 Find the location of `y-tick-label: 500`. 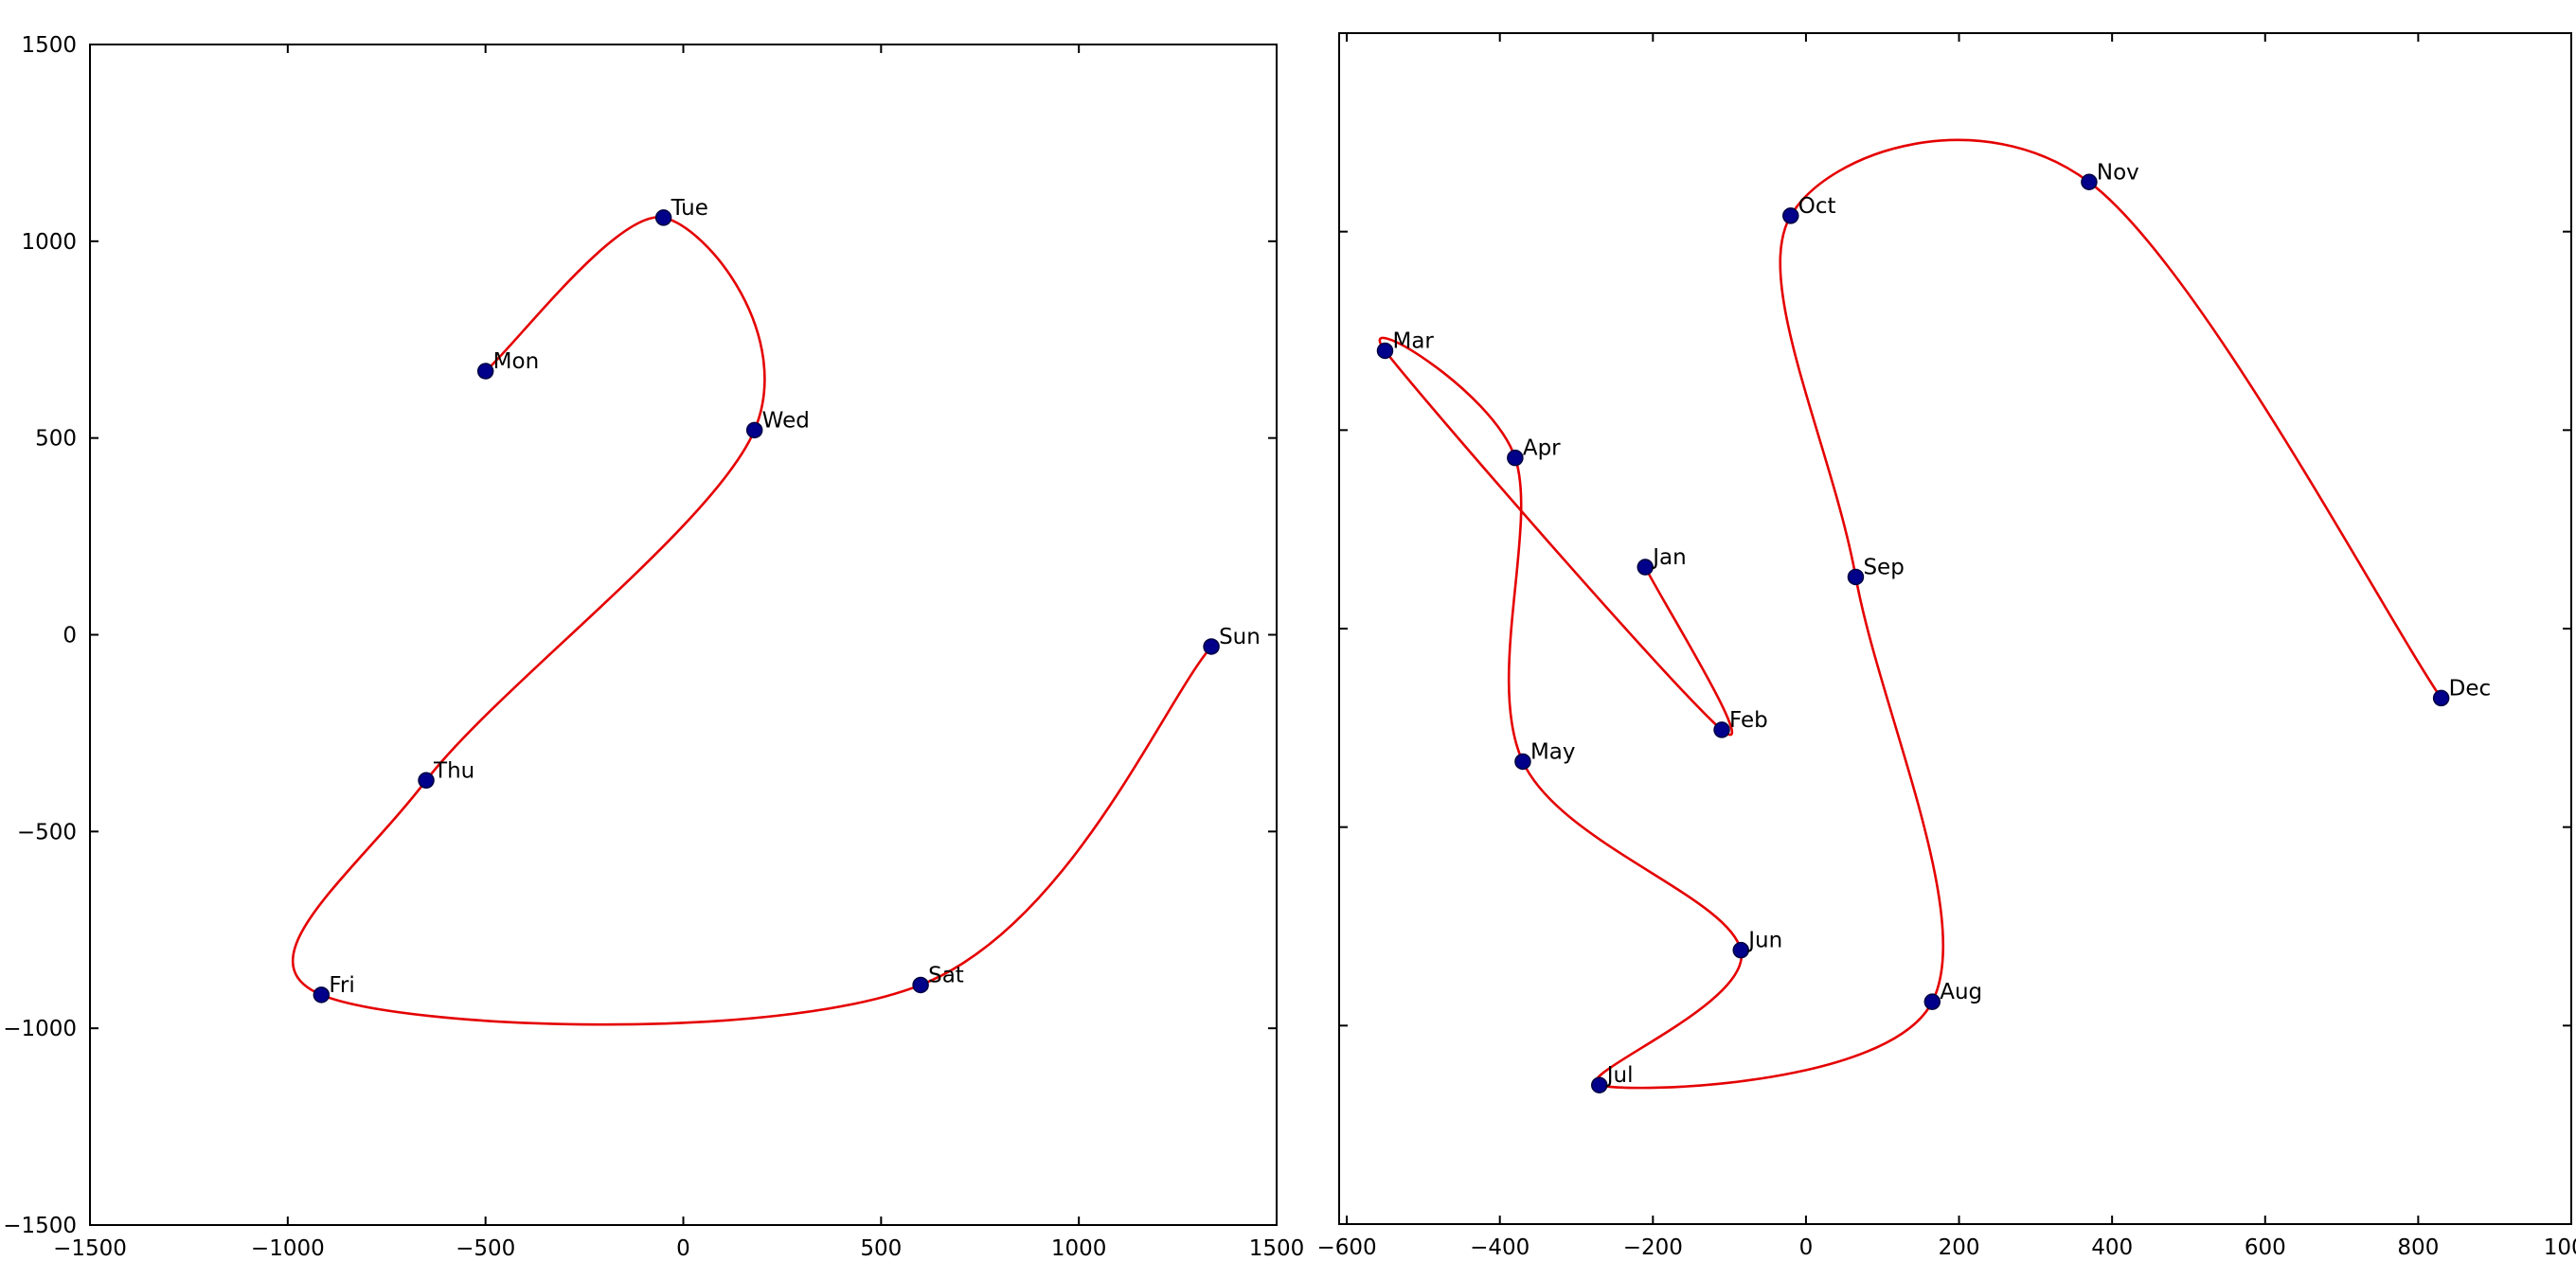

y-tick-label: 500 is located at coordinates (56, 439).